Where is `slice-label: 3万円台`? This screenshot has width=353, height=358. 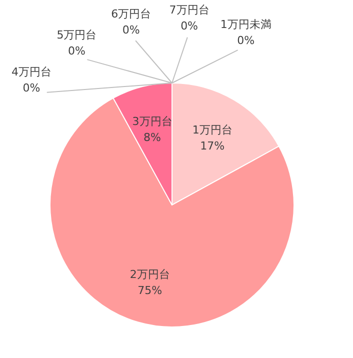 slice-label: 3万円台 is located at coordinates (152, 121).